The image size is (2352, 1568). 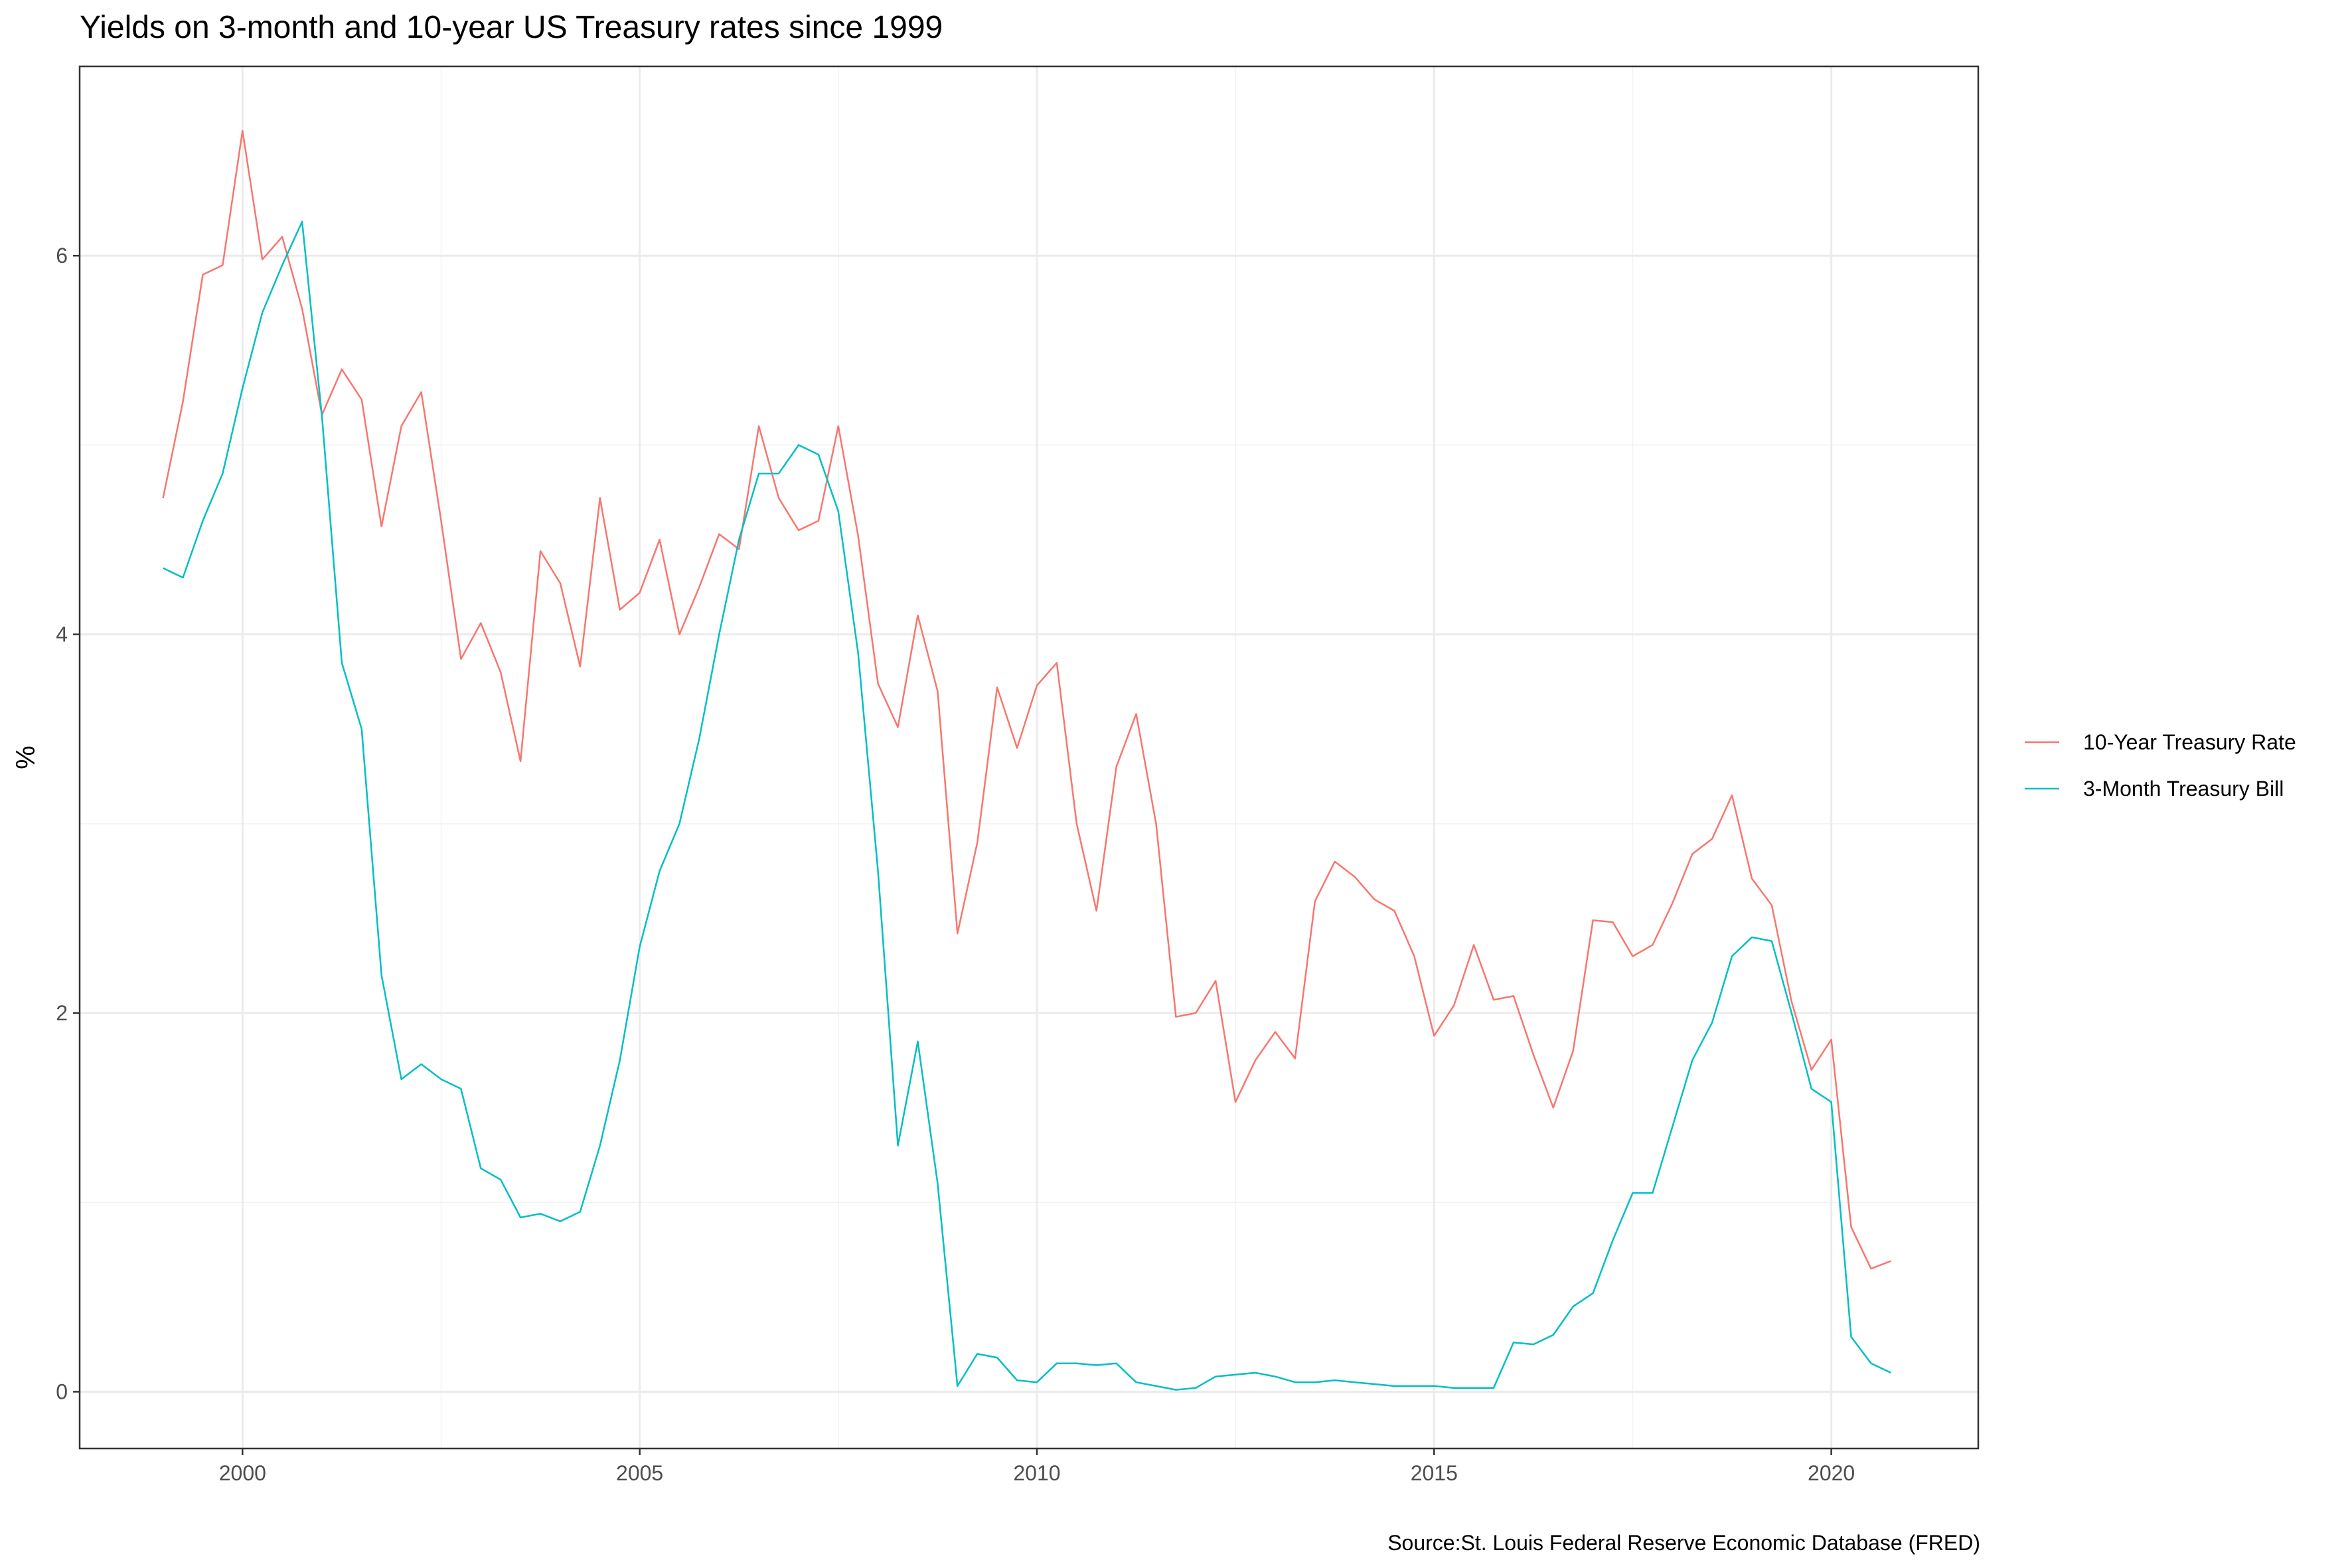 I want to click on x-tick-label: 2000, so click(x=243, y=1473).